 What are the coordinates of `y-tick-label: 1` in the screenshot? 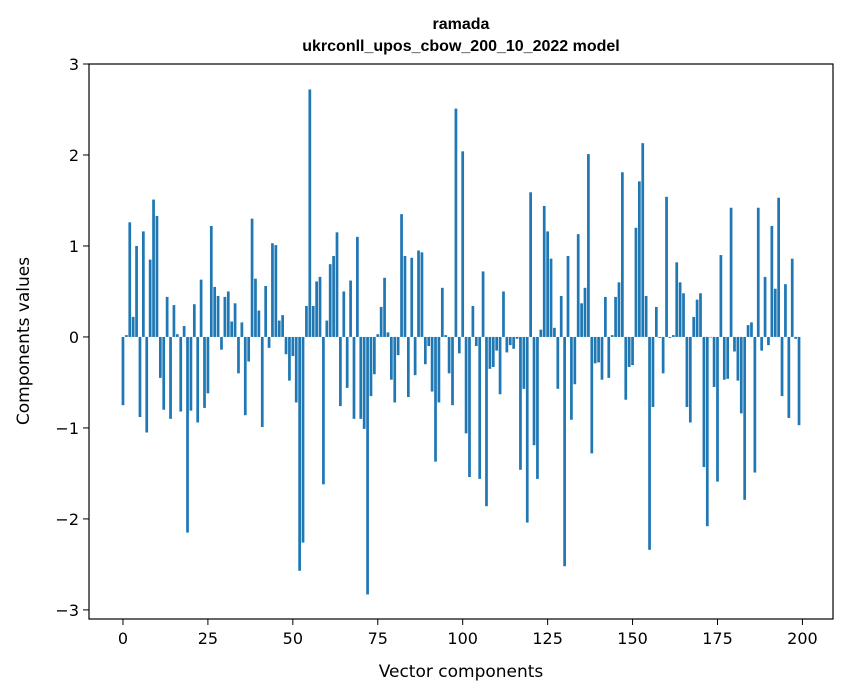 It's located at (74, 246).